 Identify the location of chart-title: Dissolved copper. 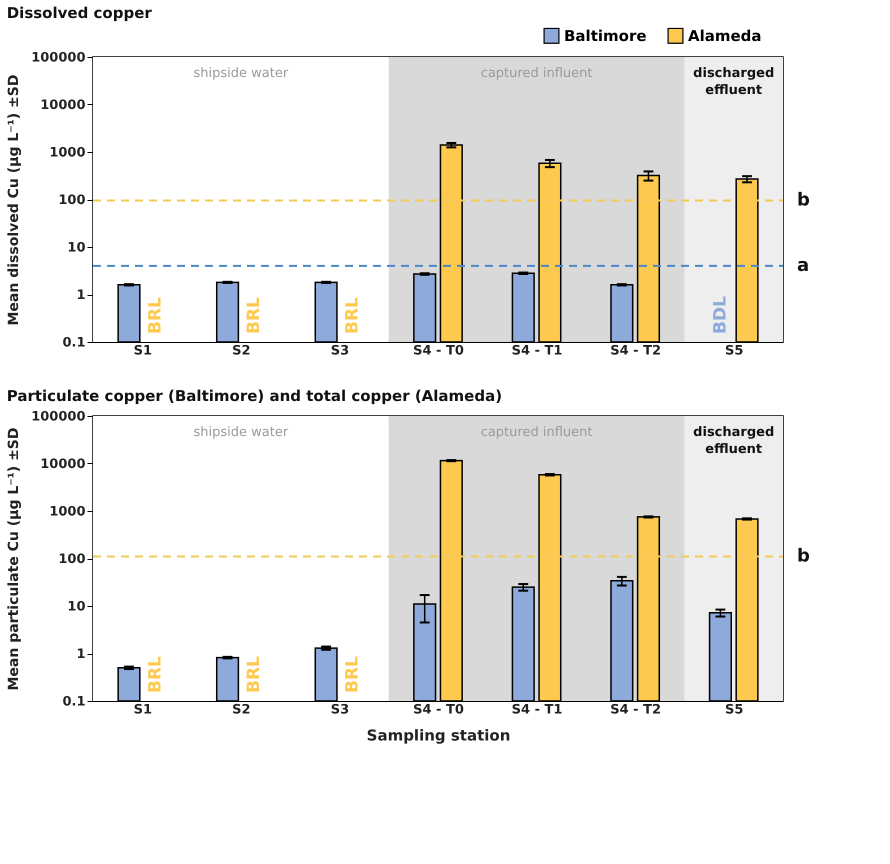
(79, 13).